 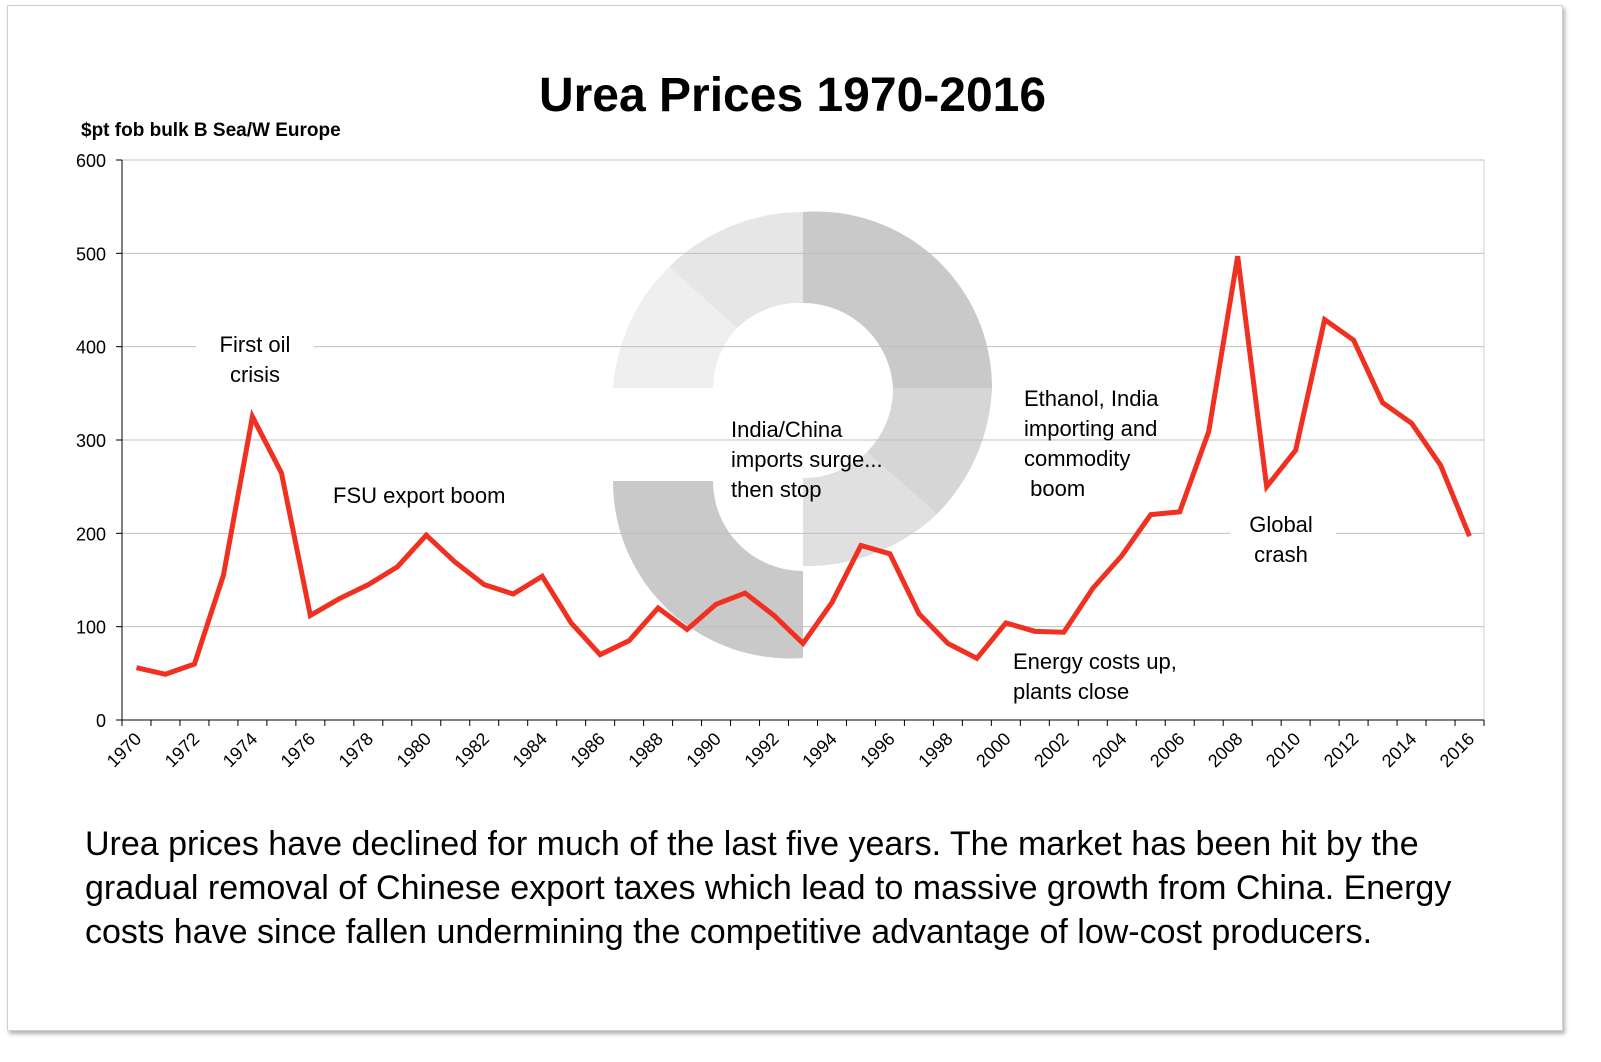 What do you see at coordinates (645, 750) in the screenshot?
I see `x-tick-label: 1988` at bounding box center [645, 750].